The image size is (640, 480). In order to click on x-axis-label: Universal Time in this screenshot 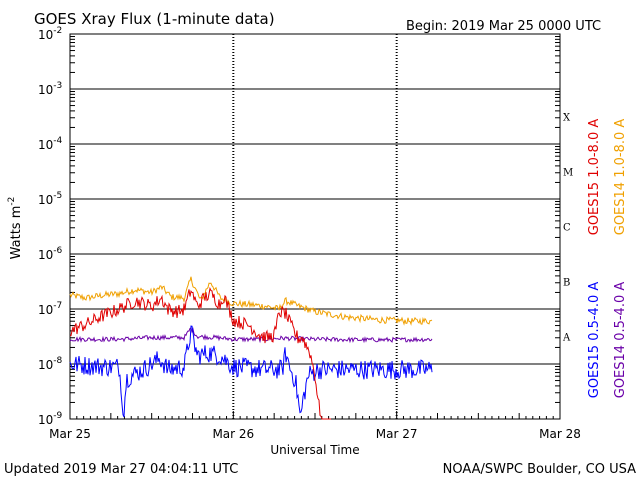, I will do `click(314, 450)`.